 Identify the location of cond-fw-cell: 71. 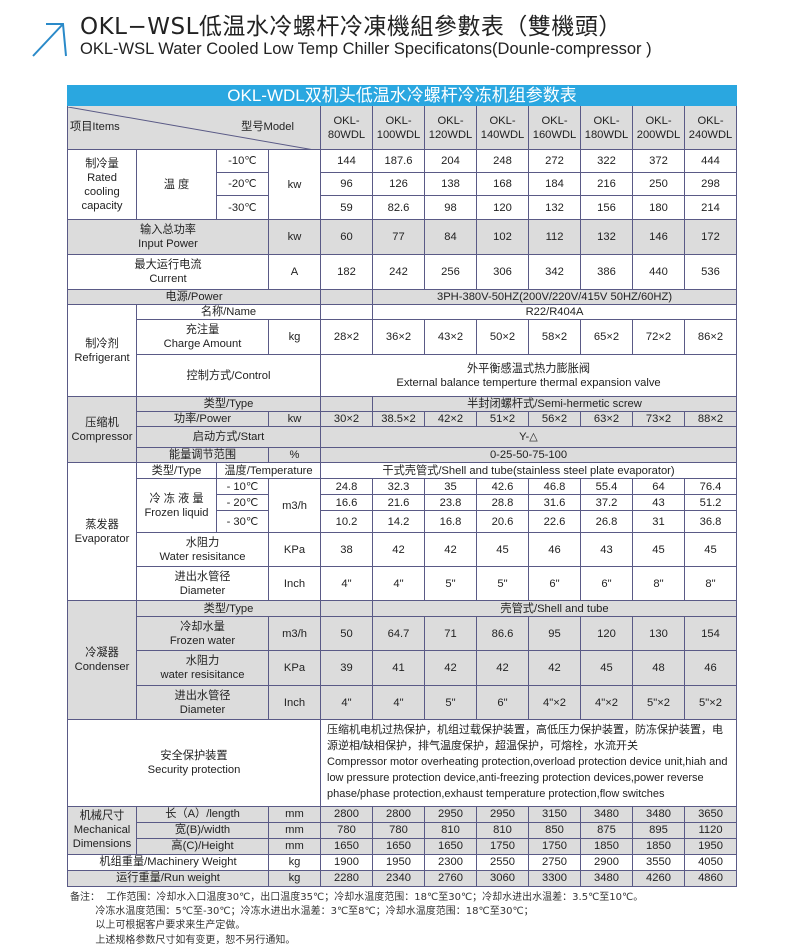
(450, 633).